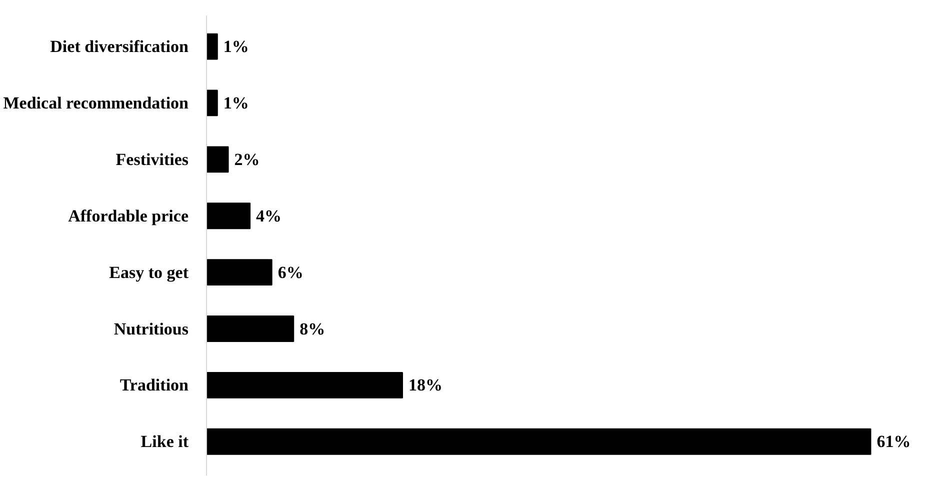 This screenshot has width=947, height=494. I want to click on y-tick-label: Medical recommendation, so click(96, 102).